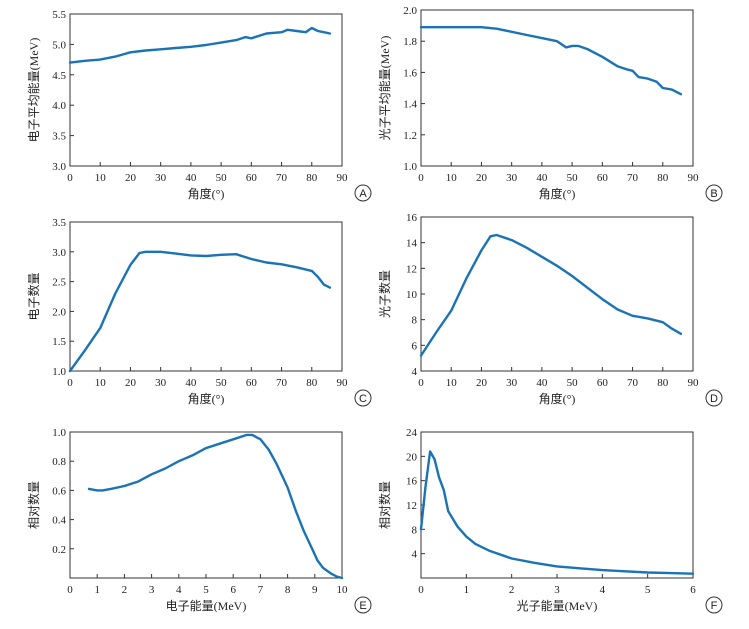 The width and height of the screenshot is (749, 629). What do you see at coordinates (412, 433) in the screenshot?
I see `y-tick-label: 24` at bounding box center [412, 433].